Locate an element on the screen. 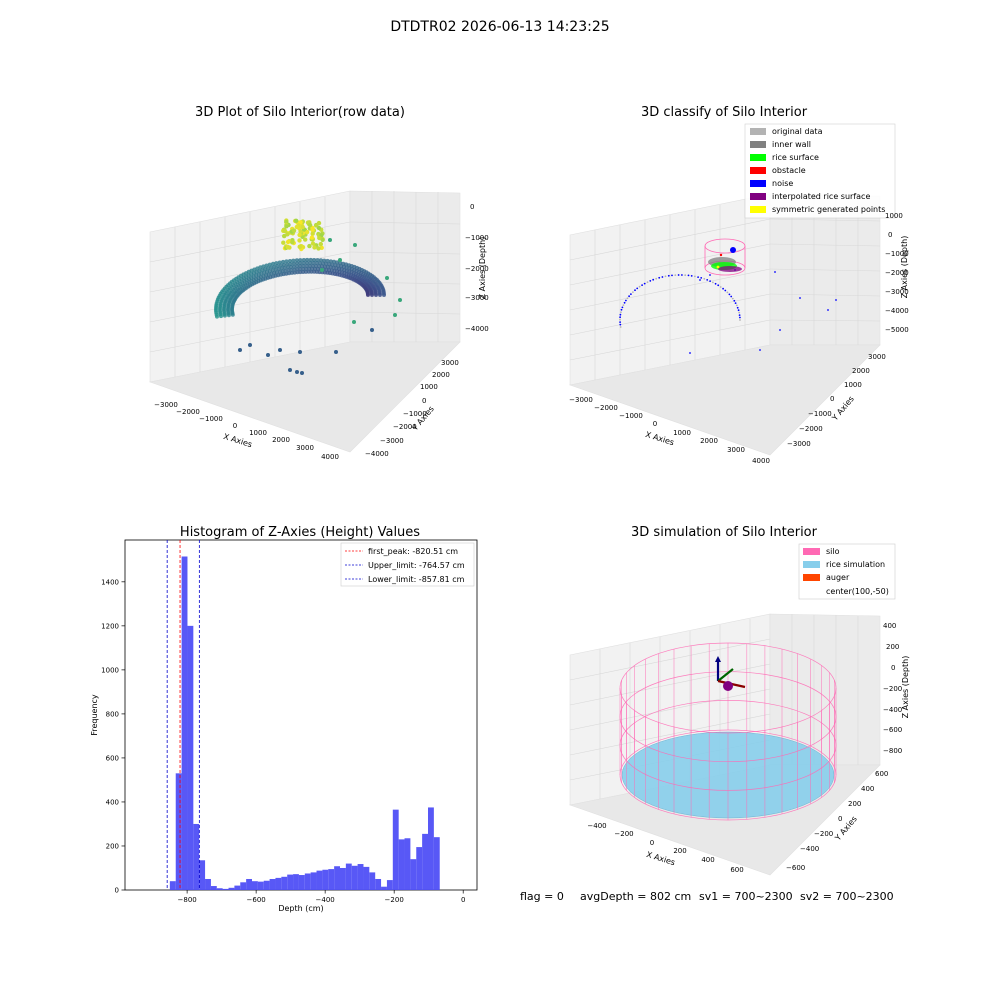 The height and width of the screenshot is (1000, 1000). z-tick-label: −2000 is located at coordinates (477, 269).